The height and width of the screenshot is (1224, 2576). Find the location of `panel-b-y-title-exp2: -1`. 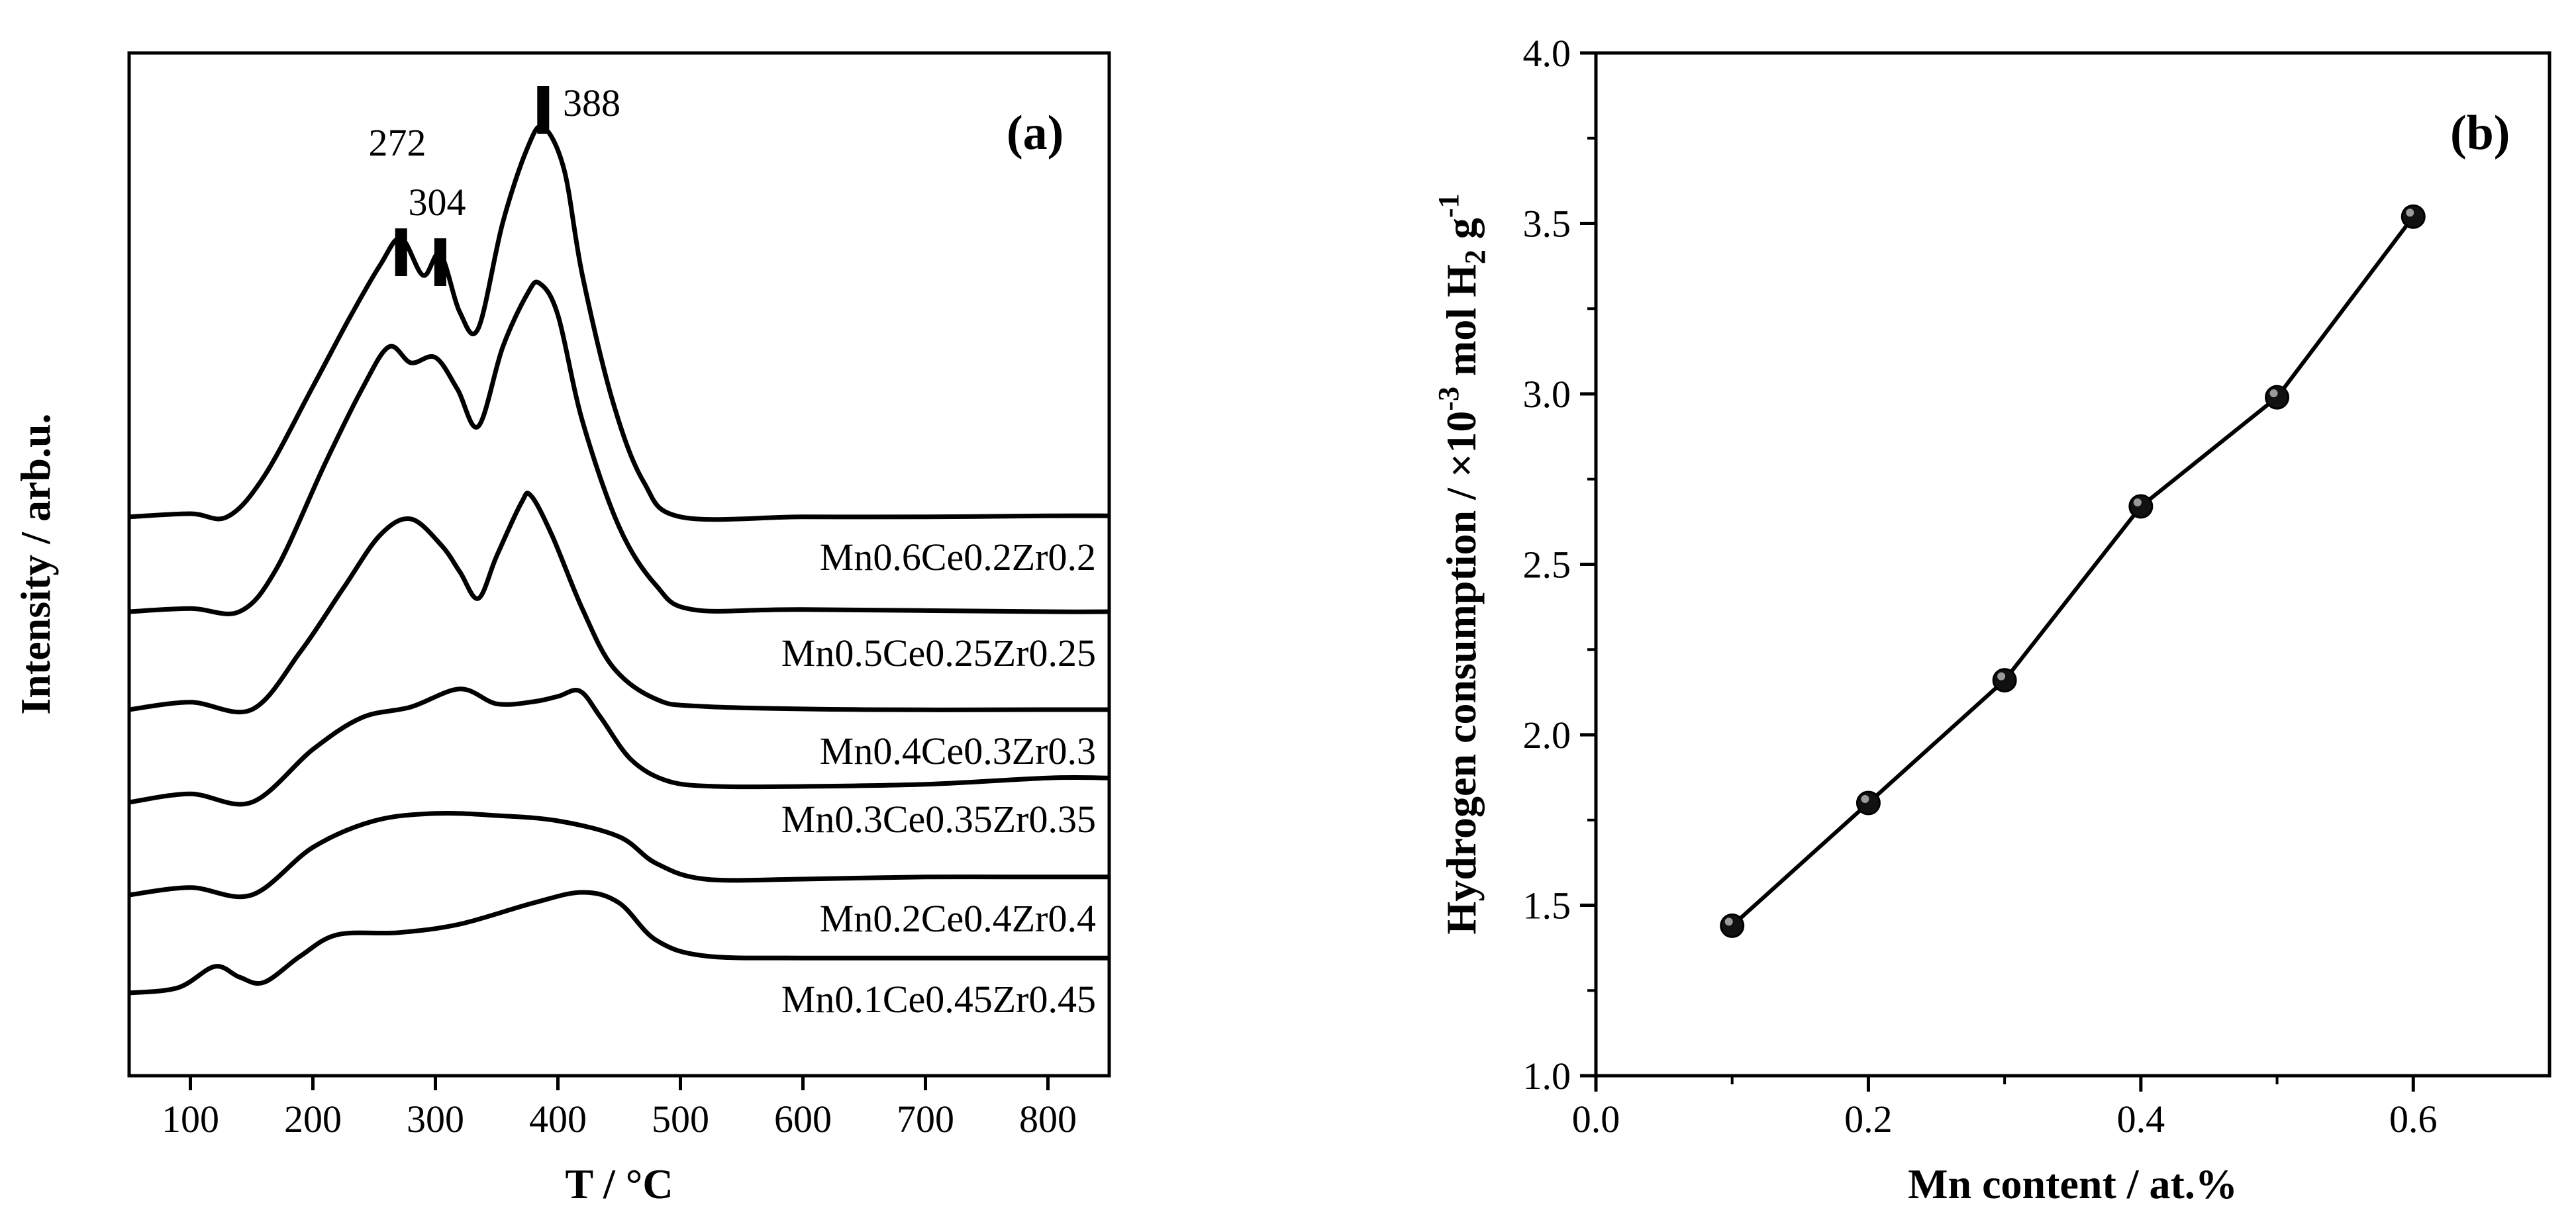

panel-b-y-title-exp2: -1 is located at coordinates (1448, 205).